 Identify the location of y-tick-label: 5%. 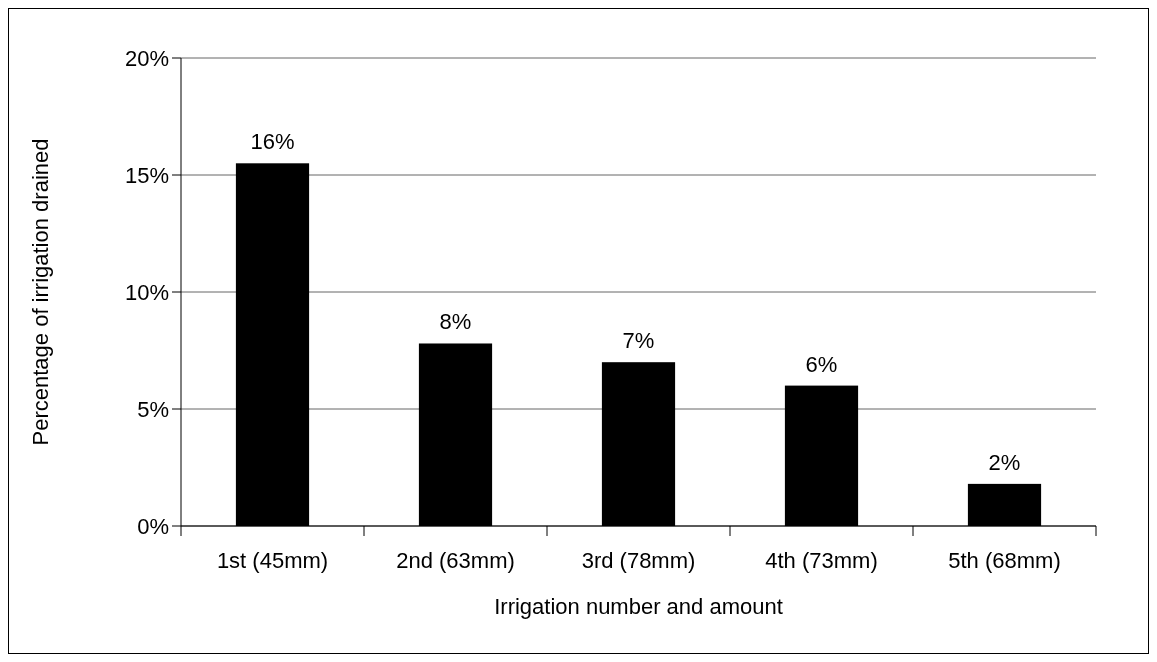
(153, 409).